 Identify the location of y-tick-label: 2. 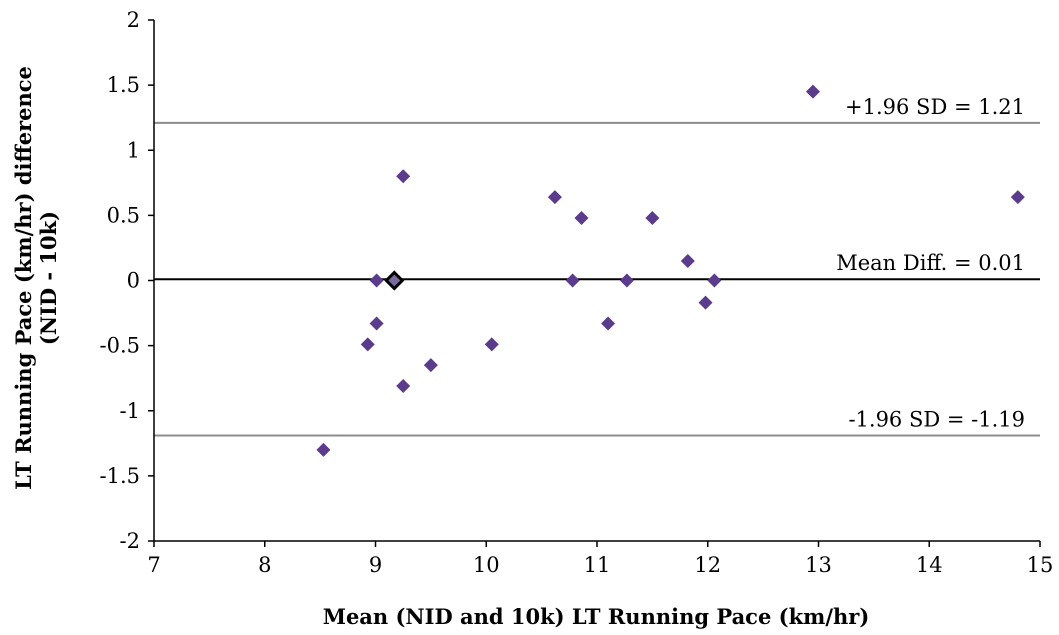
(133, 20).